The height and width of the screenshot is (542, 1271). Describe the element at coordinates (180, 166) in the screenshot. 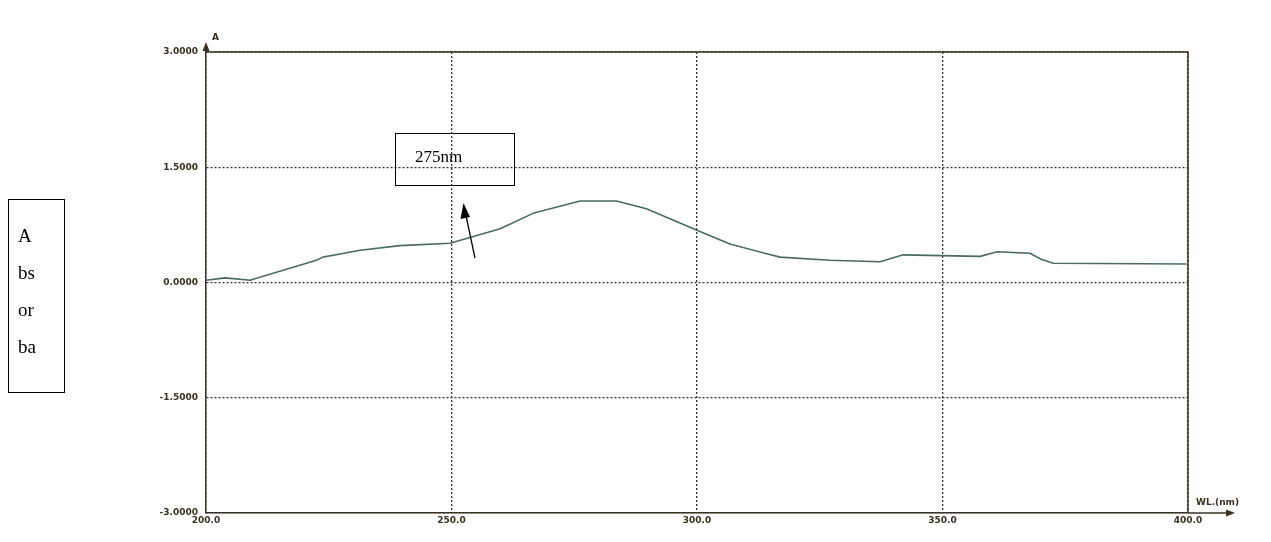

I see `y-tick-label: 1.5000` at that location.